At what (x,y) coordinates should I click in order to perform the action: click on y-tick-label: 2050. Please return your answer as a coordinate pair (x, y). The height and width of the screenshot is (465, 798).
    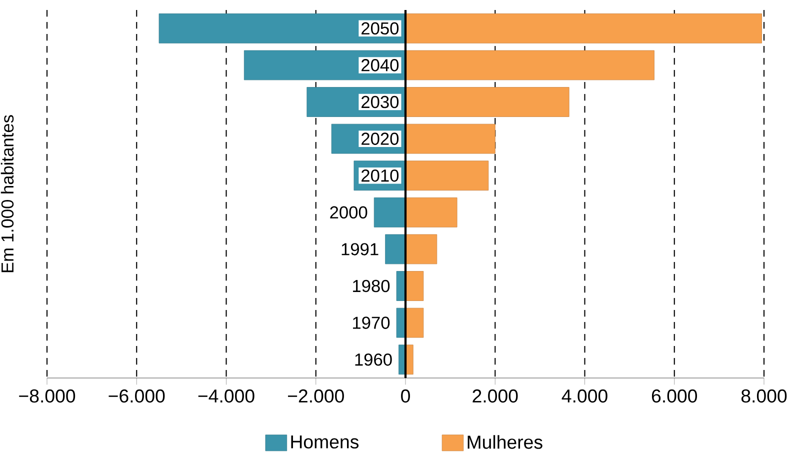
    Looking at the image, I should click on (380, 28).